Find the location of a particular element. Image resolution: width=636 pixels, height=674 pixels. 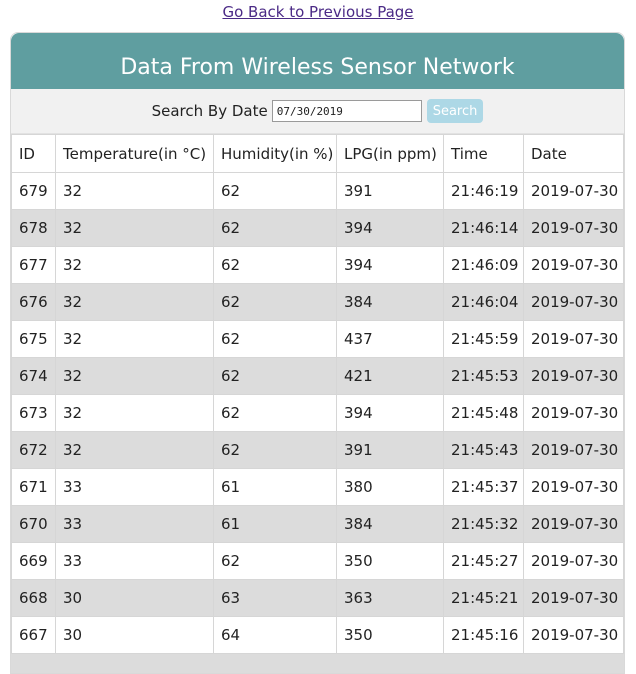

table-row: 678 32 62 394 21:46:14 2019-07-30 is located at coordinates (317, 228).